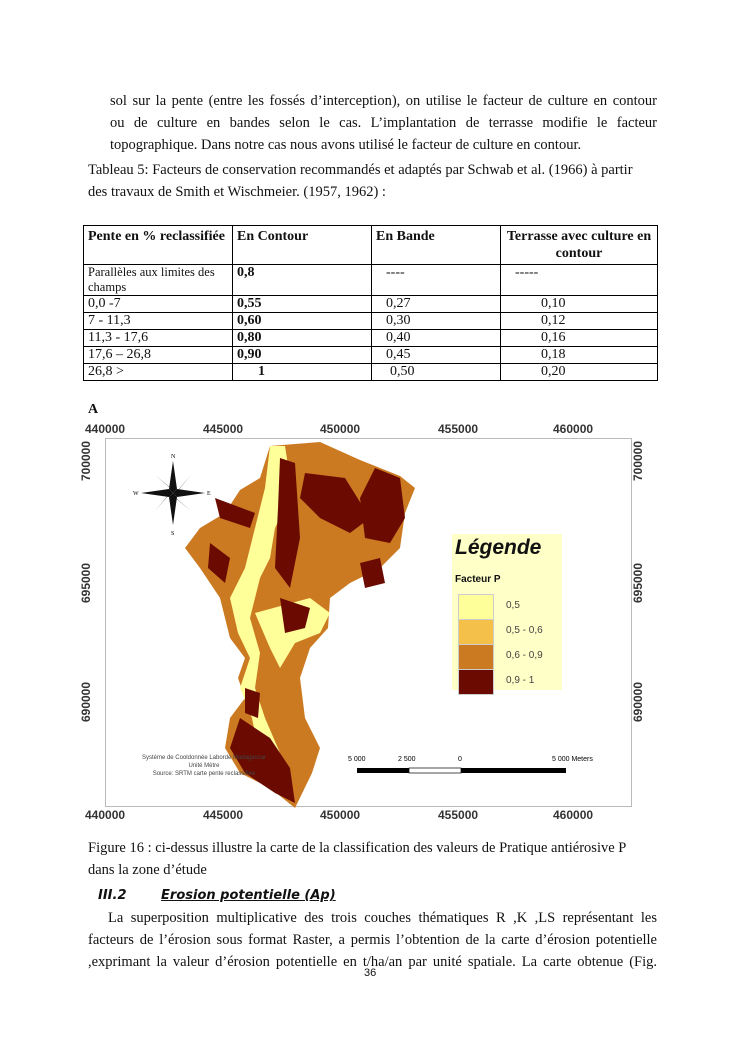 This screenshot has height=1053, width=745. I want to click on table-row: 0,0 -7 0,55 0,27 0,10, so click(370, 304).